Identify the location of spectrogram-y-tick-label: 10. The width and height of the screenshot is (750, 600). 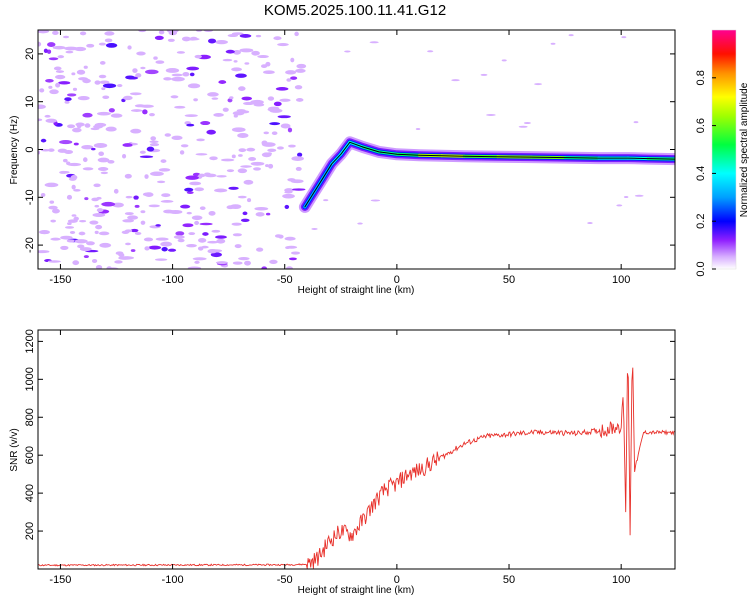
(30, 102).